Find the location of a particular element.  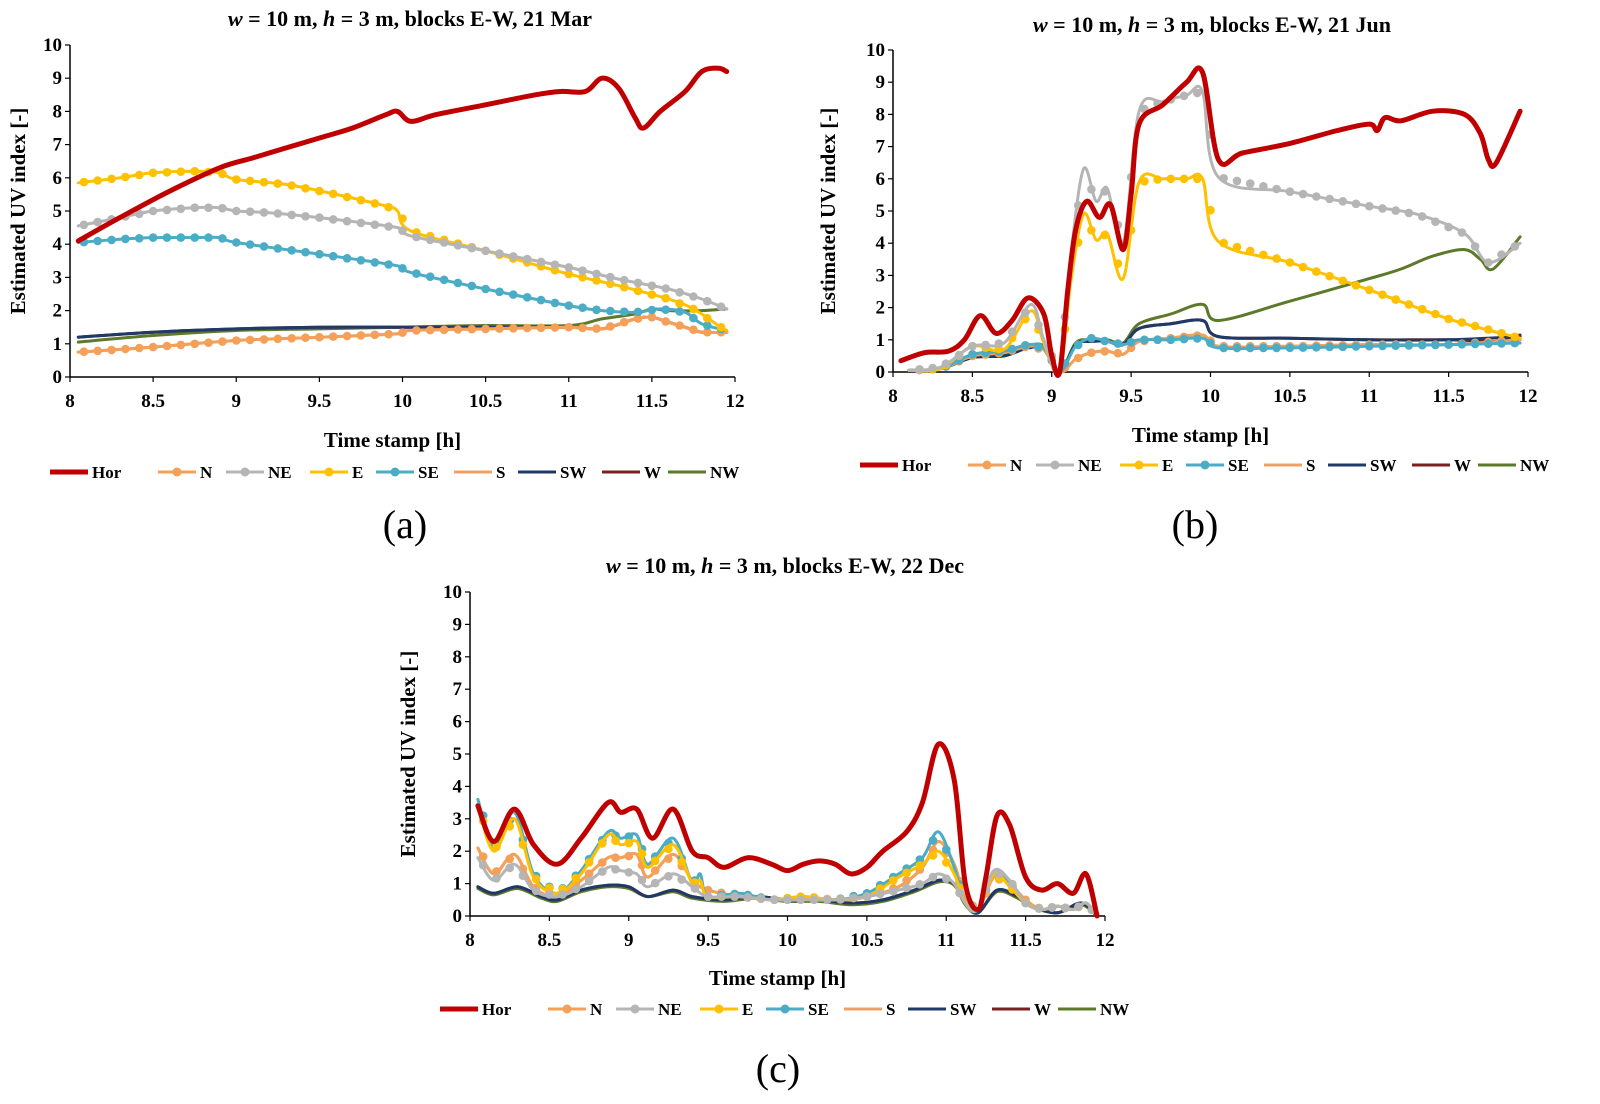

x-tick-label: 8.5 is located at coordinates (973, 396).